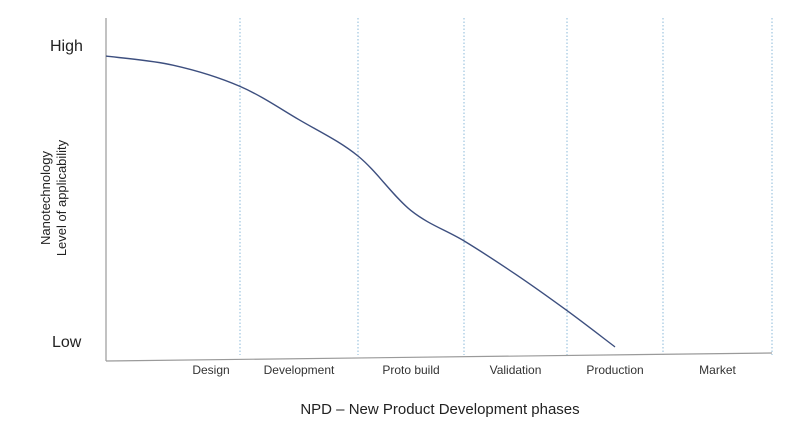  What do you see at coordinates (410, 370) in the screenshot?
I see `x-tick-label-proto-build: Proto build` at bounding box center [410, 370].